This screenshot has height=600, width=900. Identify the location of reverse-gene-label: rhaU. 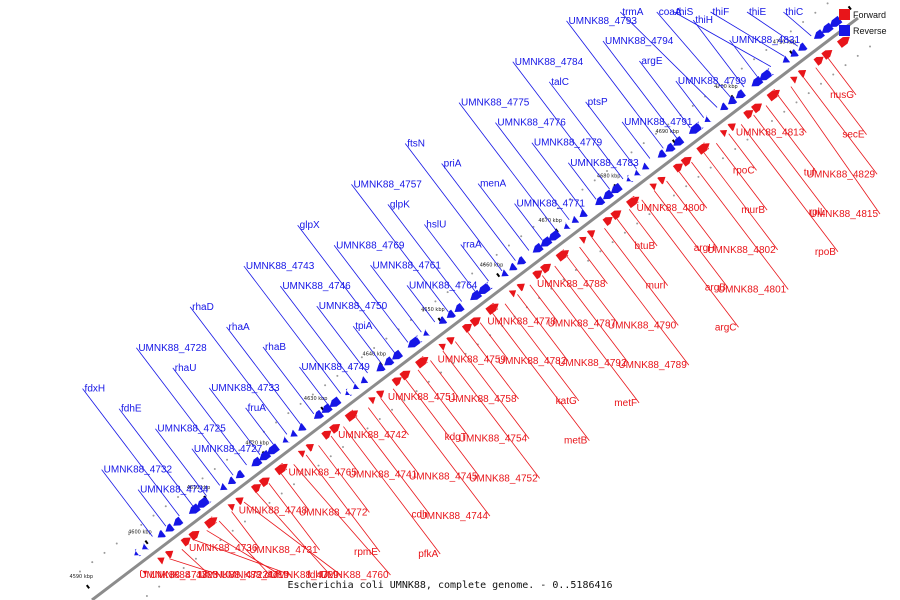
(186, 368).